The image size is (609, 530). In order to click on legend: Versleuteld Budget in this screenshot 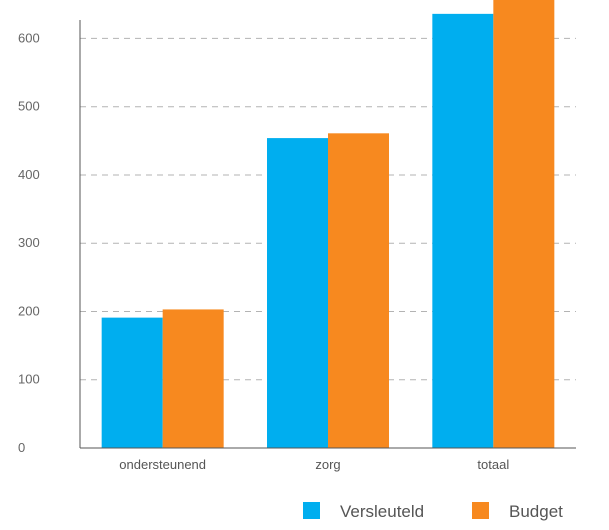, I will do `click(433, 511)`.